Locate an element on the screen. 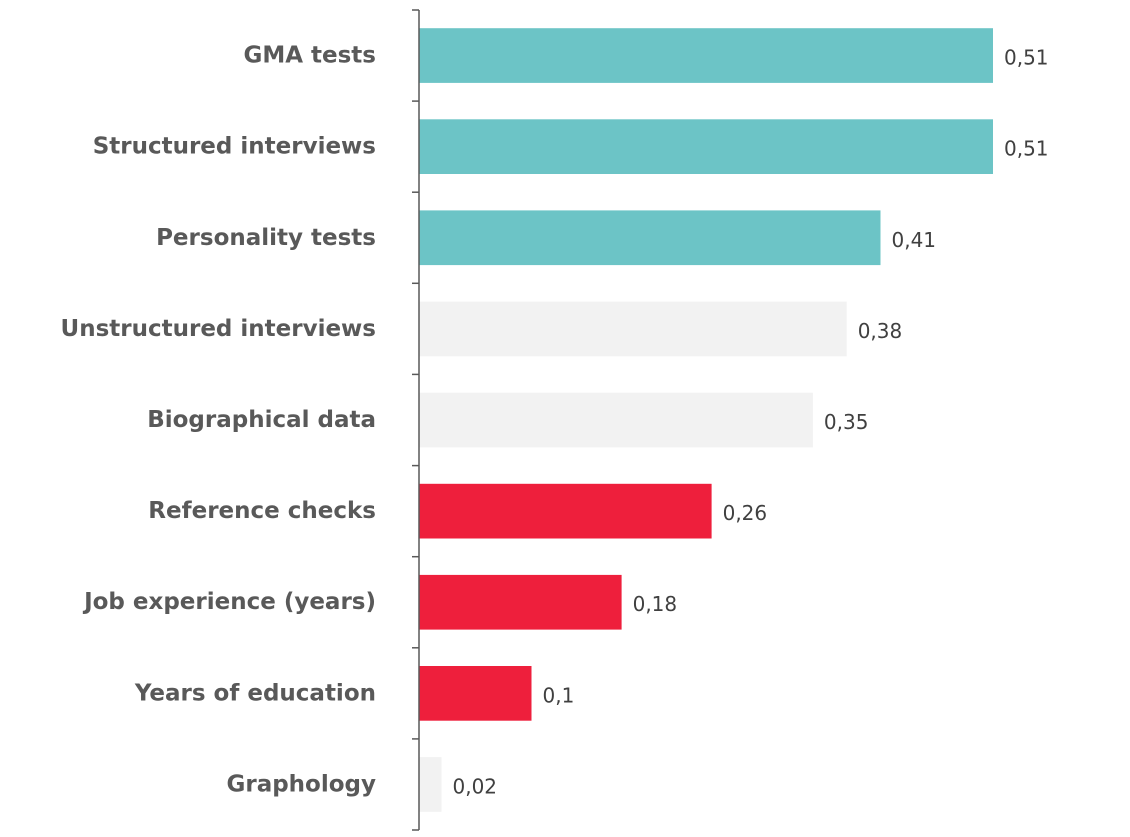  category-label: Personality tests is located at coordinates (266, 238).